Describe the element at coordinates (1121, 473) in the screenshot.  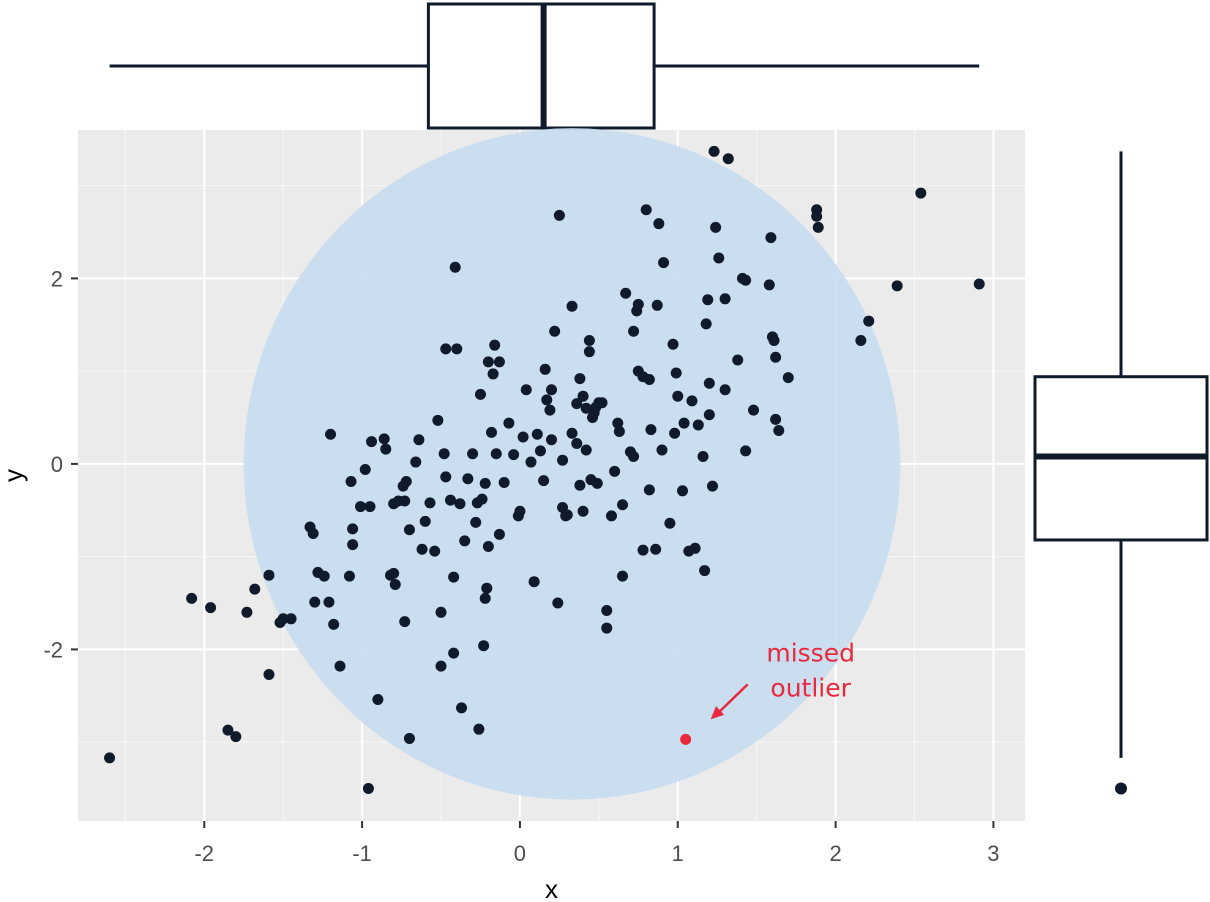
I see `y-marginal-boxplot` at that location.